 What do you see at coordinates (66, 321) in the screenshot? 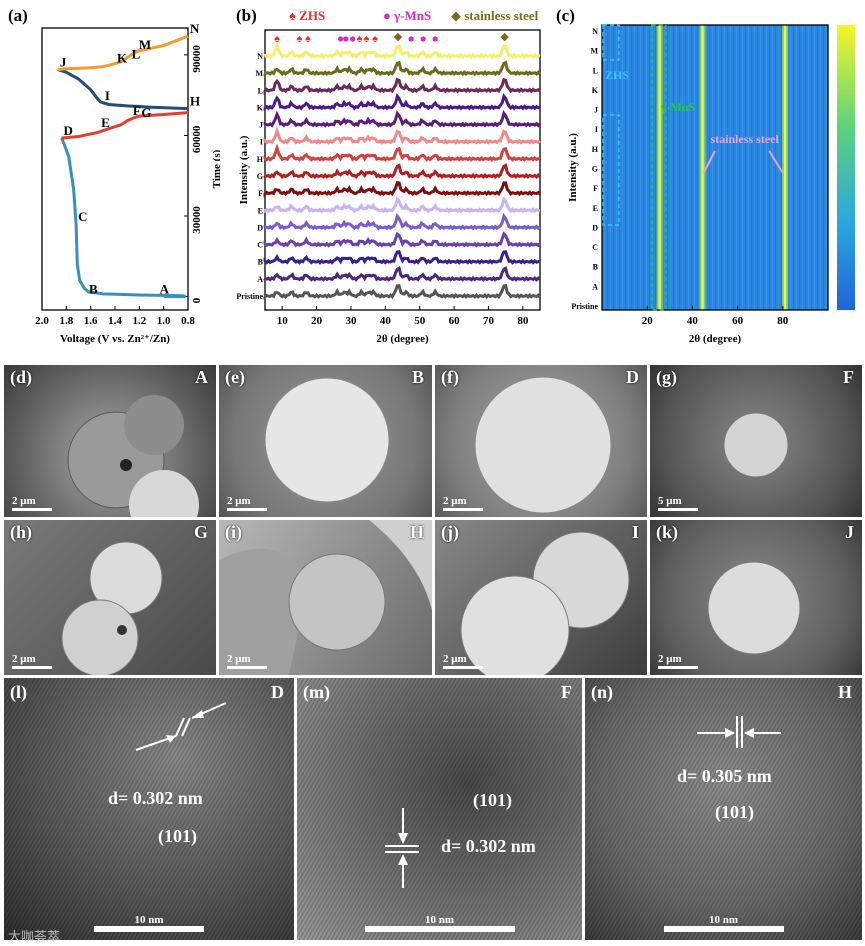
I see `x-tick-label: 1.8` at bounding box center [66, 321].